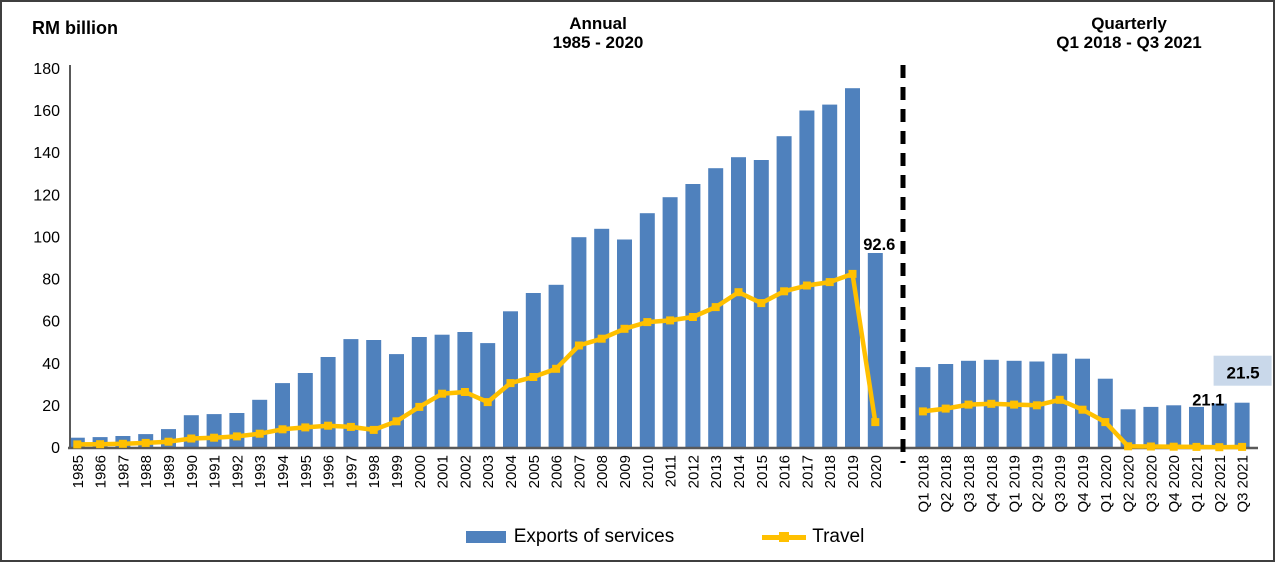 This screenshot has width=1275, height=562. Describe the element at coordinates (716, 471) in the screenshot. I see `x-label-2013: 2013` at that location.